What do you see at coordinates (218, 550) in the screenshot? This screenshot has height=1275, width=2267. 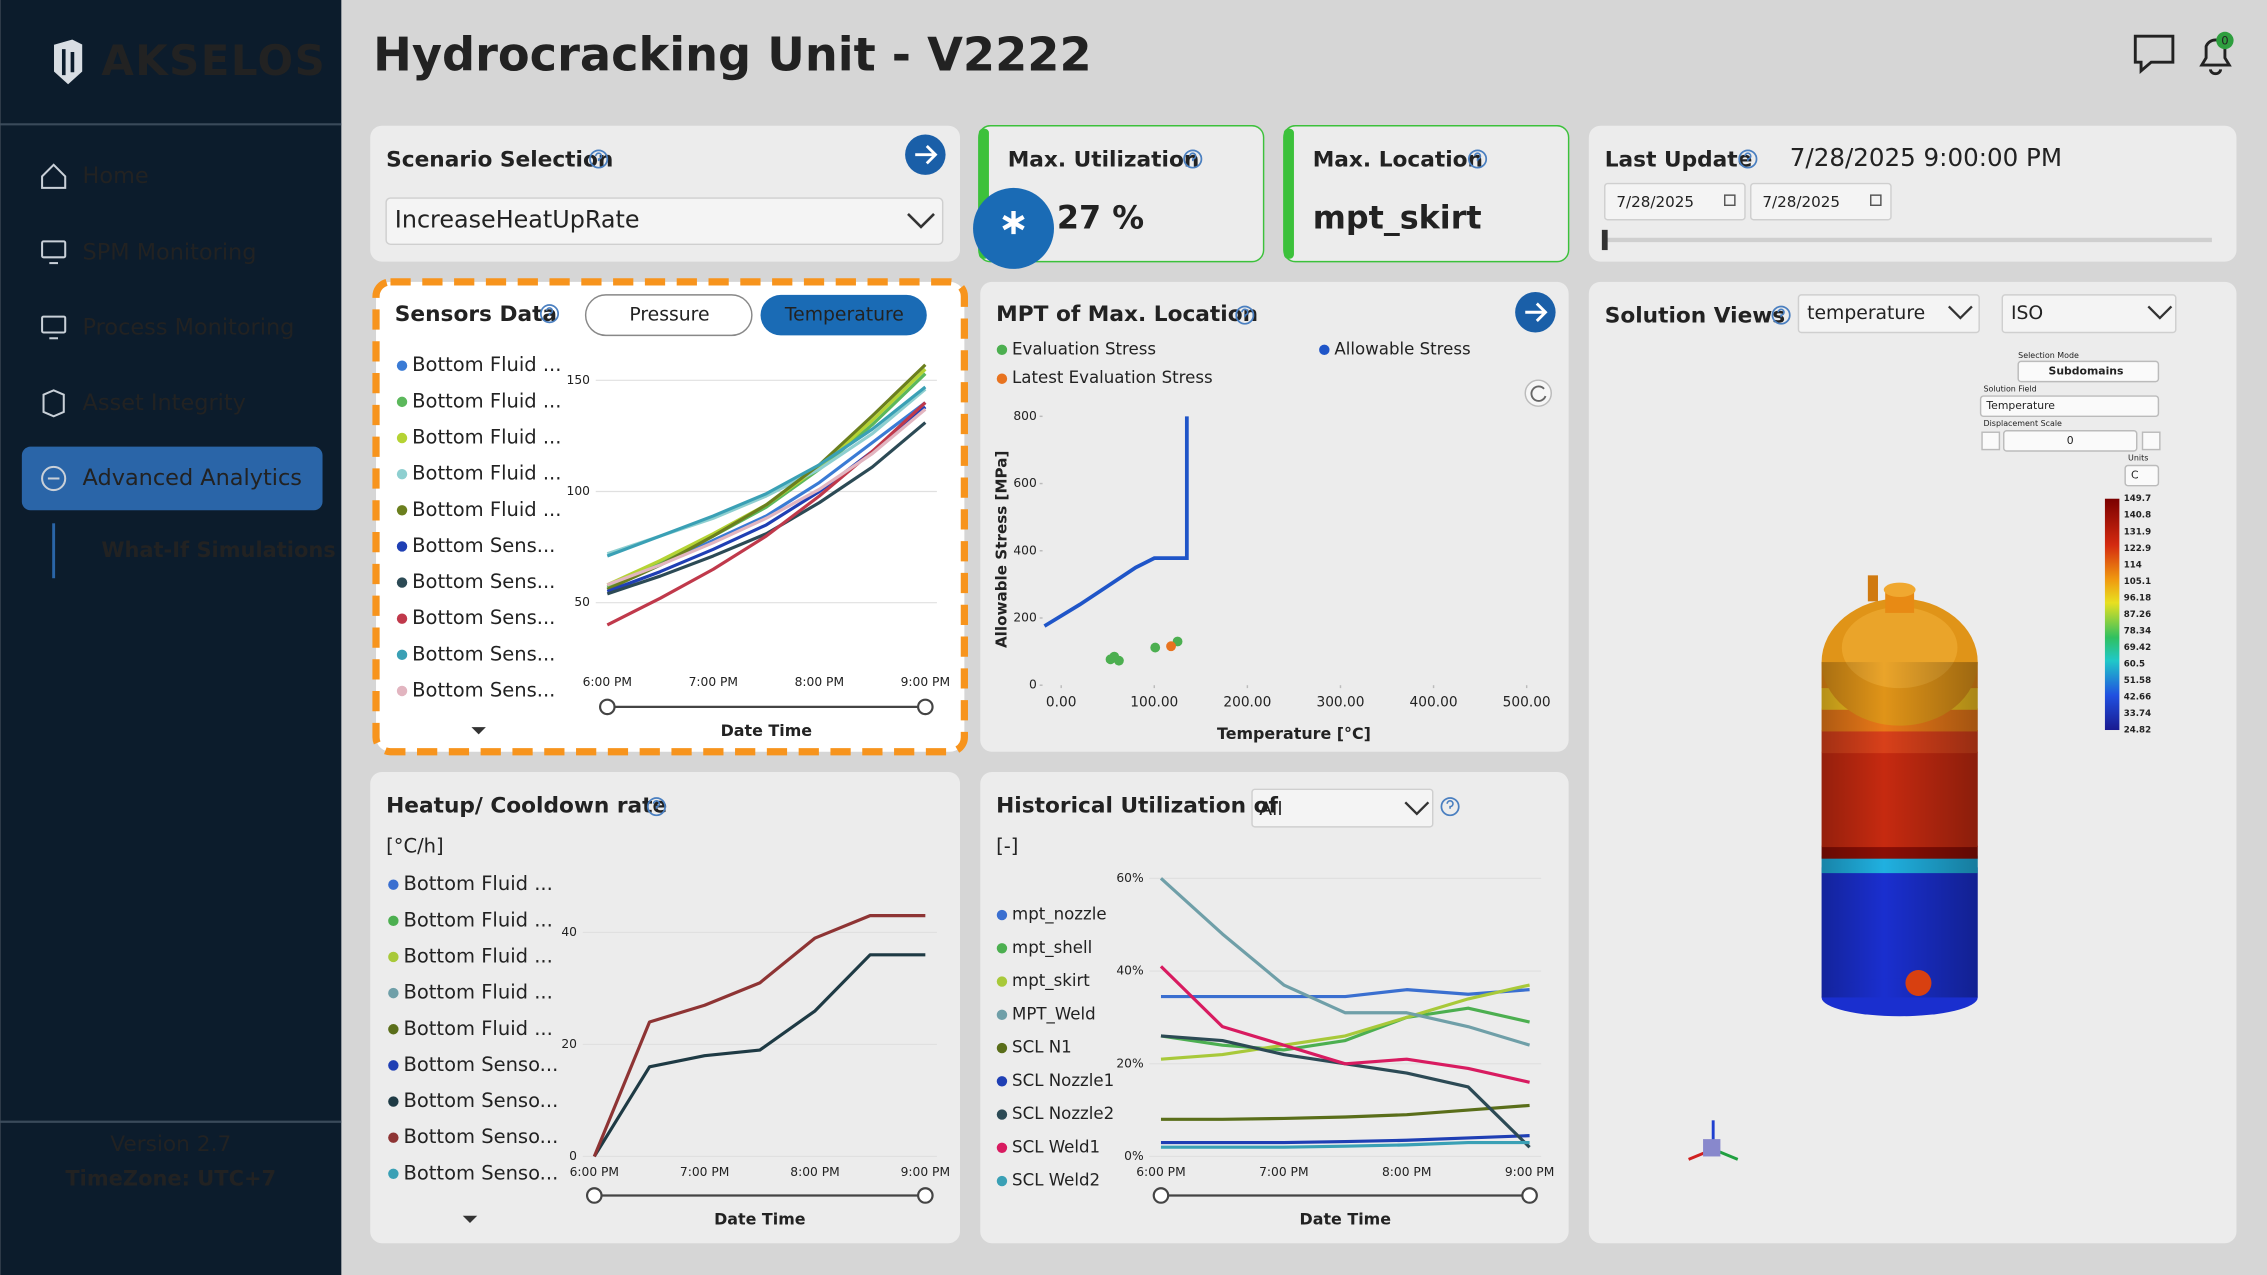 I see `subnav-item: What-If Simulations` at bounding box center [218, 550].